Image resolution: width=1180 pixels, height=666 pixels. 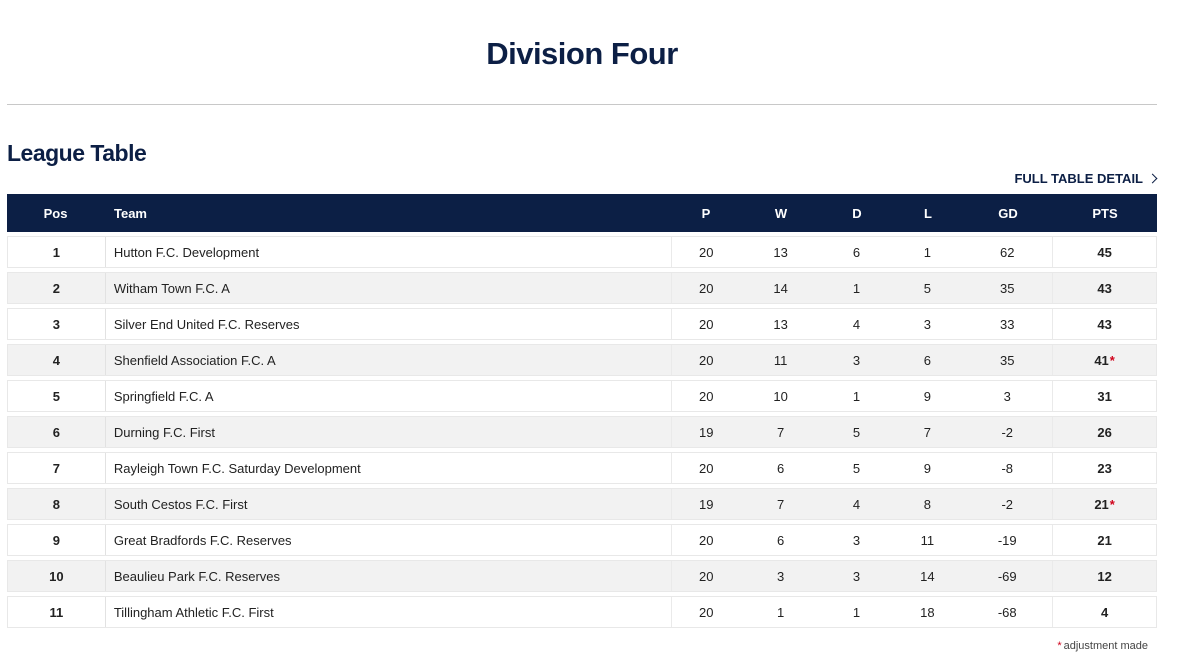 I want to click on cell-points-value: 26, so click(x=1104, y=432).